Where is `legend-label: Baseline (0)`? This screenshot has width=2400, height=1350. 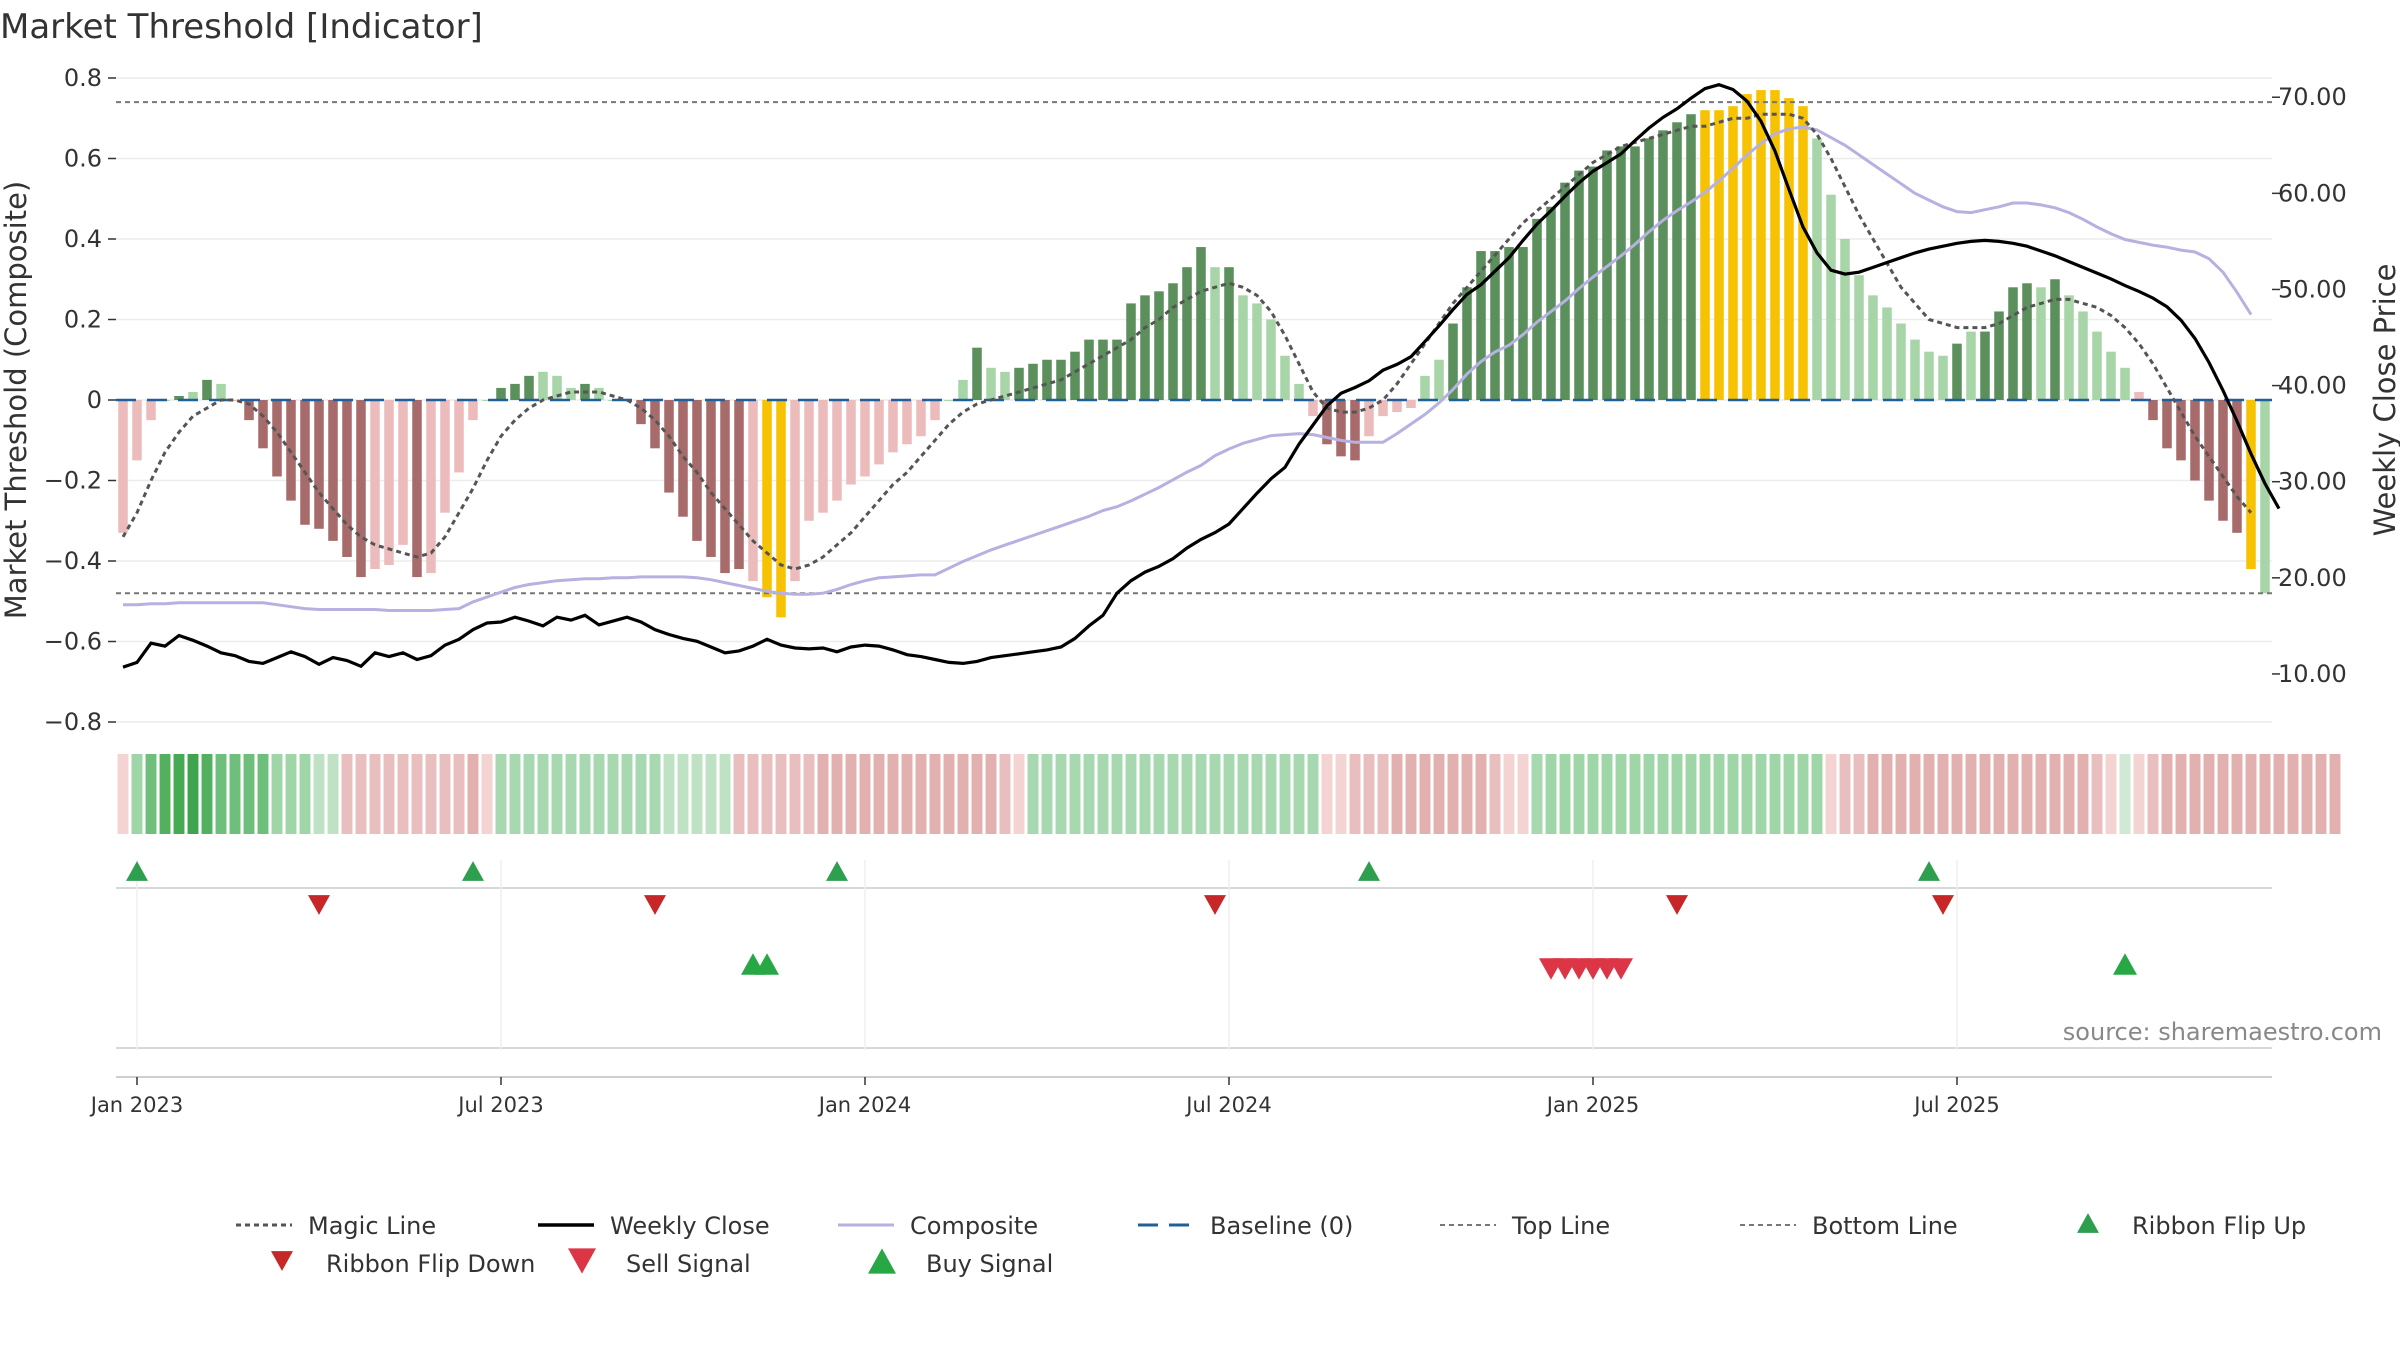 legend-label: Baseline (0) is located at coordinates (1281, 1226).